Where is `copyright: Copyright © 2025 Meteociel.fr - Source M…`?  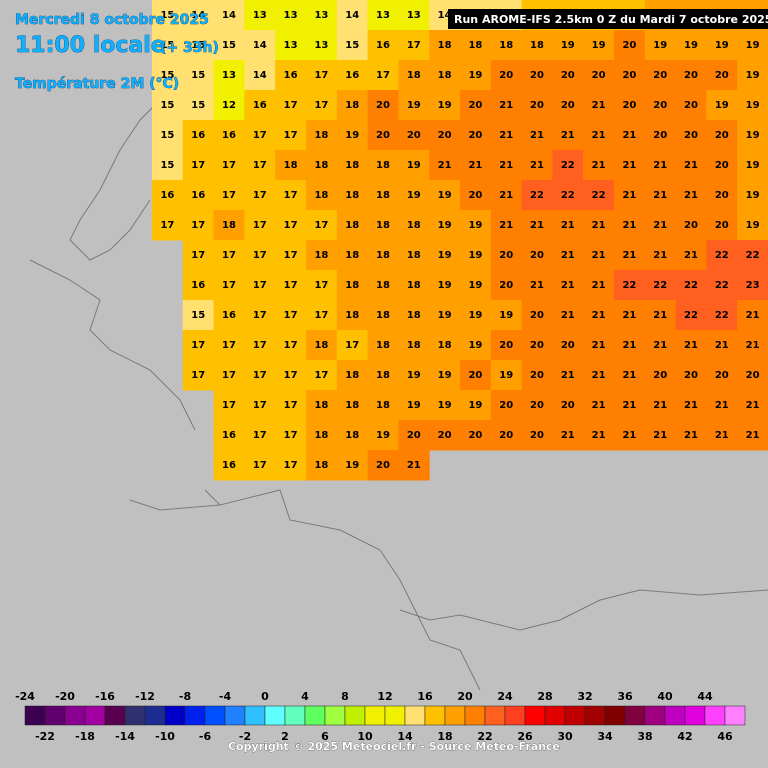 copyright: Copyright © 2025 Meteociel.fr - Source M… is located at coordinates (394, 746).